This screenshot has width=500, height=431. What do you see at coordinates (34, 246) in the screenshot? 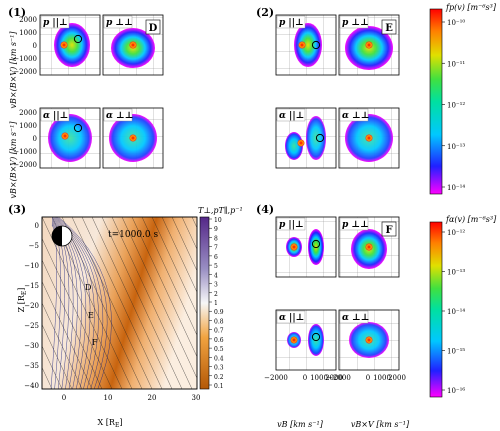
I see `map-z-tick: −5` at bounding box center [34, 246].